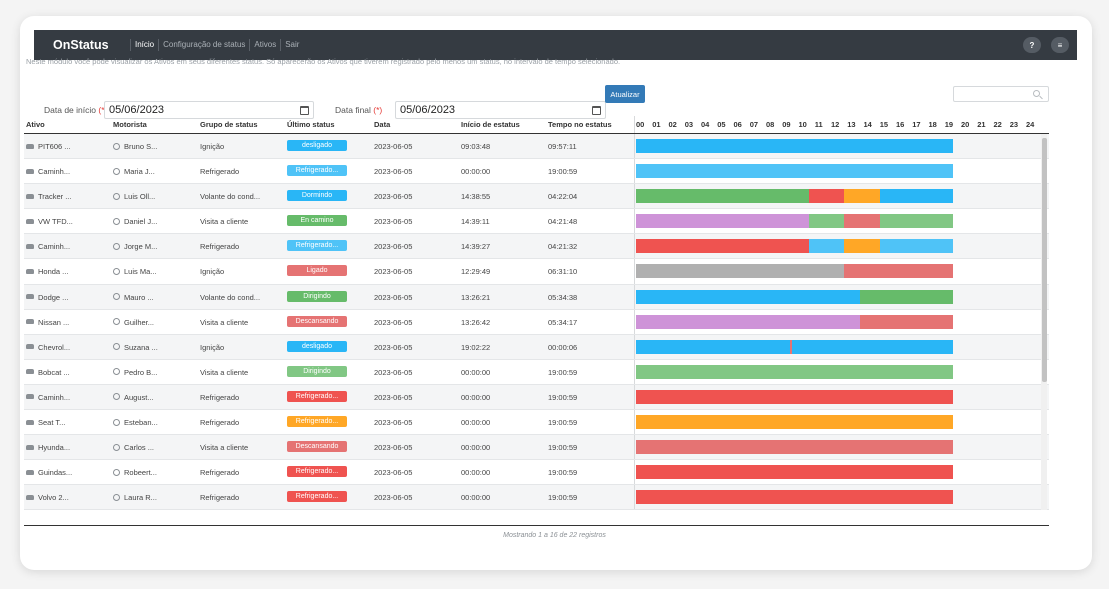 The image size is (1109, 589). What do you see at coordinates (30, 171) in the screenshot?
I see `truck-icon` at bounding box center [30, 171].